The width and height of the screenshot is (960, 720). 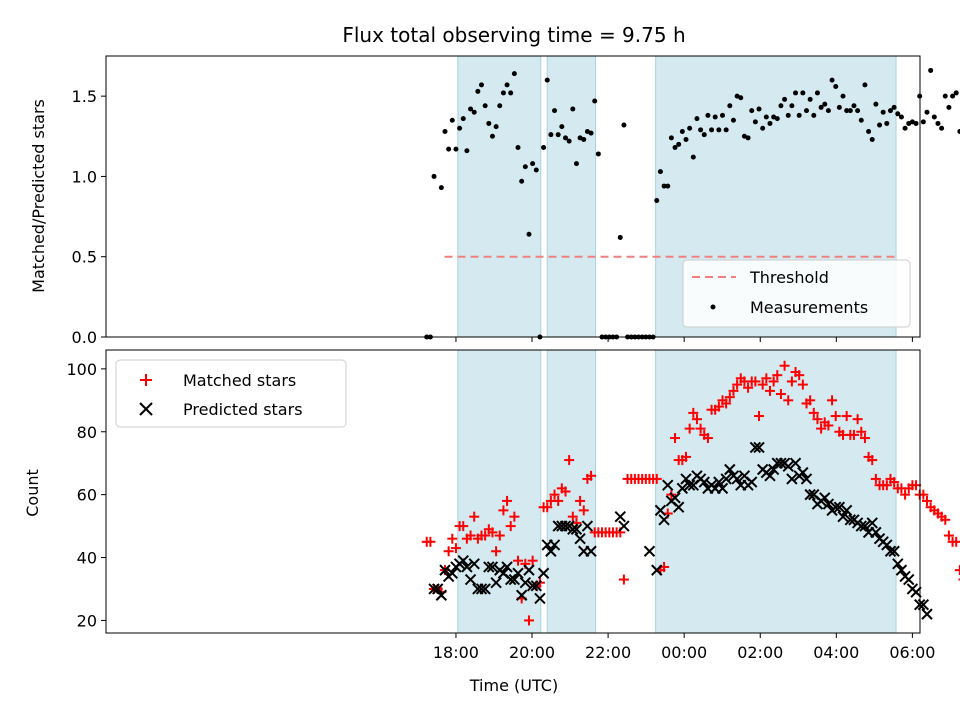 What do you see at coordinates (32, 493) in the screenshot?
I see `bottom-y-axis-label: Count` at bounding box center [32, 493].